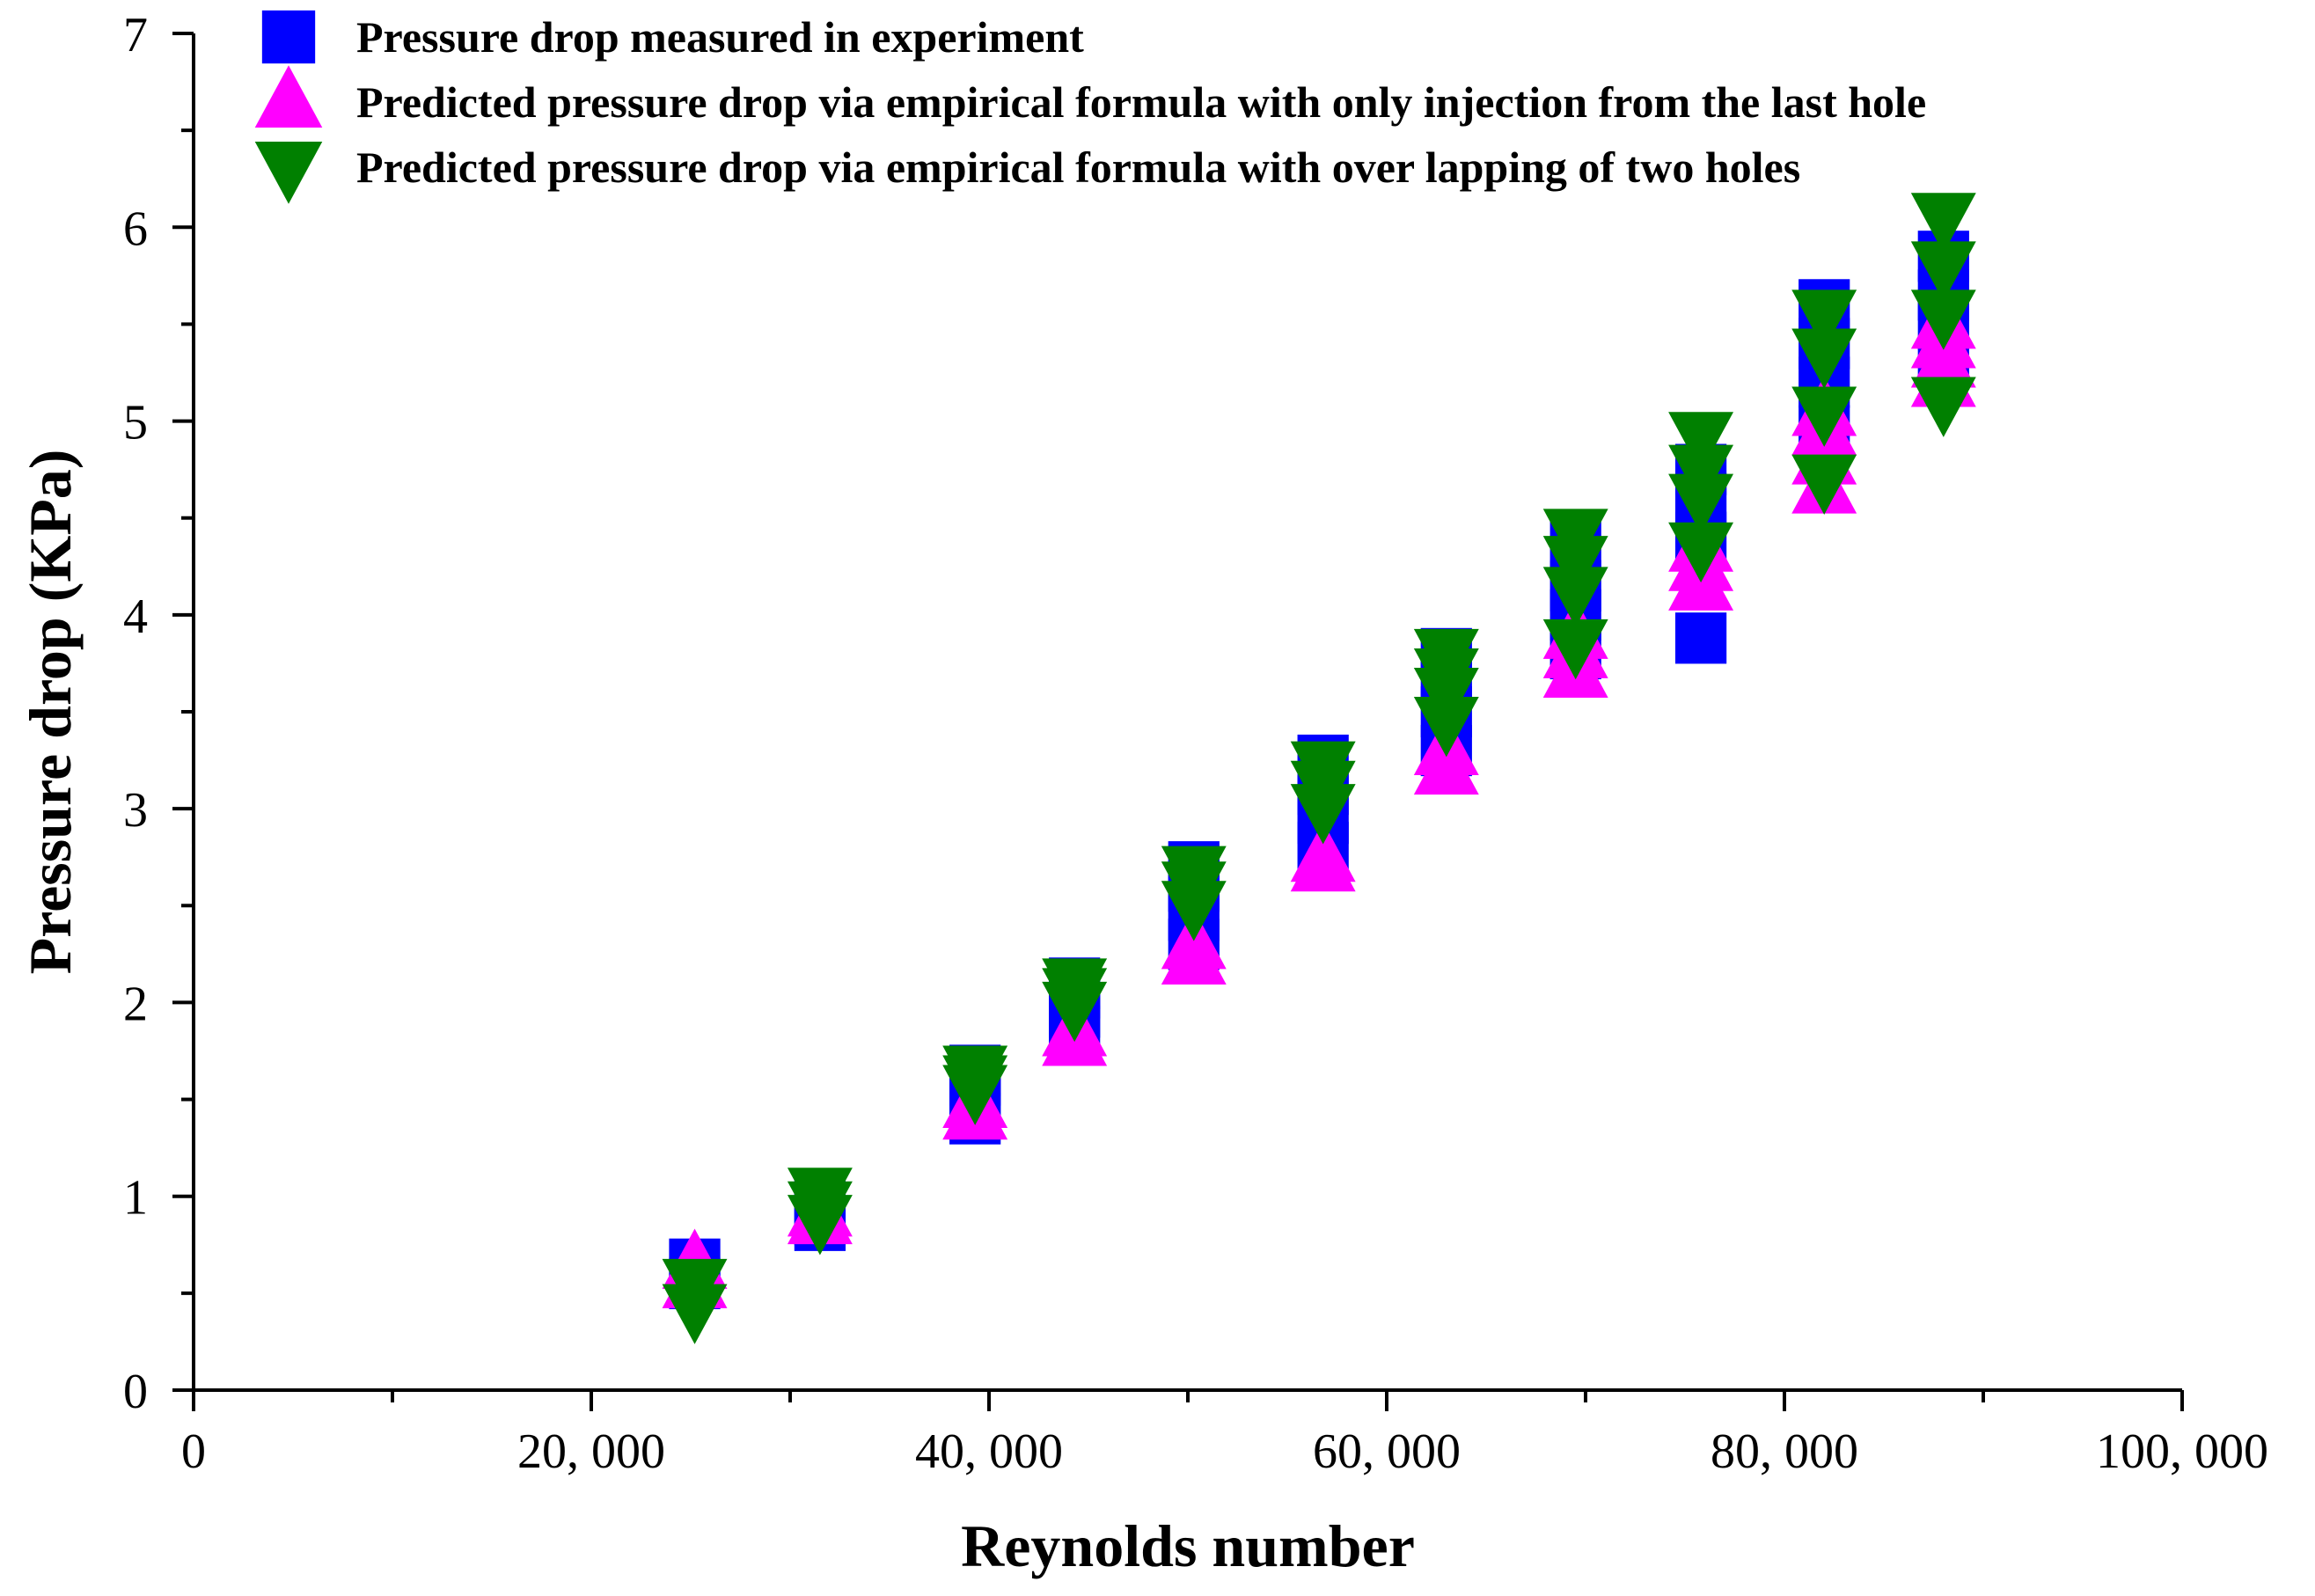 This screenshot has height=1596, width=2315. Describe the element at coordinates (135, 616) in the screenshot. I see `y-tick-label: 4` at that location.